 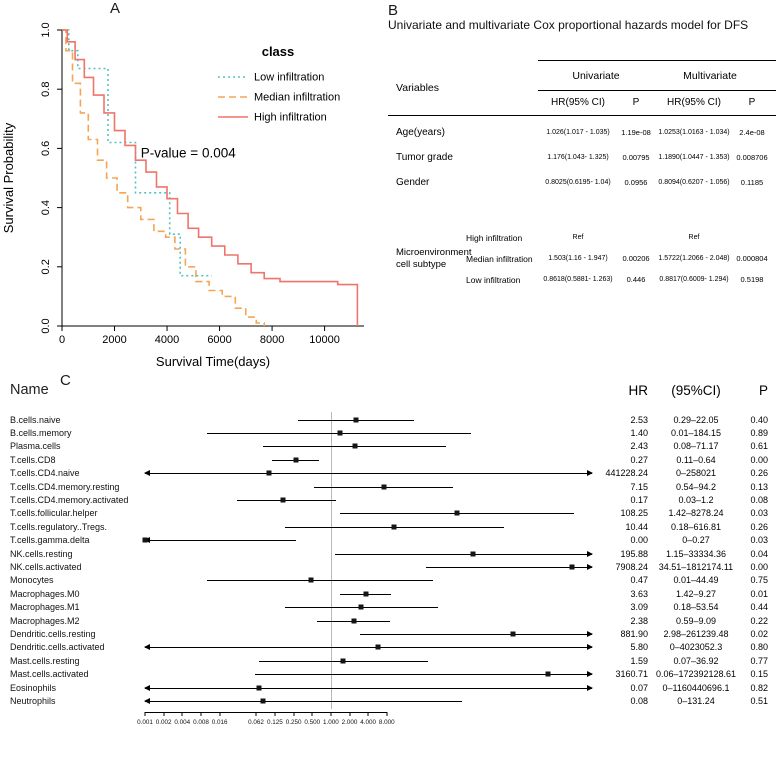 What do you see at coordinates (41, 433) in the screenshot?
I see `forest-row-label: B.cells.memory` at bounding box center [41, 433].